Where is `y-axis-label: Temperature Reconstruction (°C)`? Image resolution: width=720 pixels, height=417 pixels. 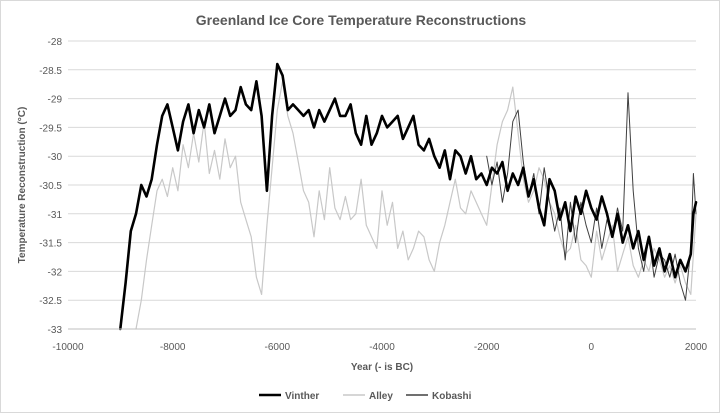 y-axis-label: Temperature Reconstruction (°C) is located at coordinates (22, 185).